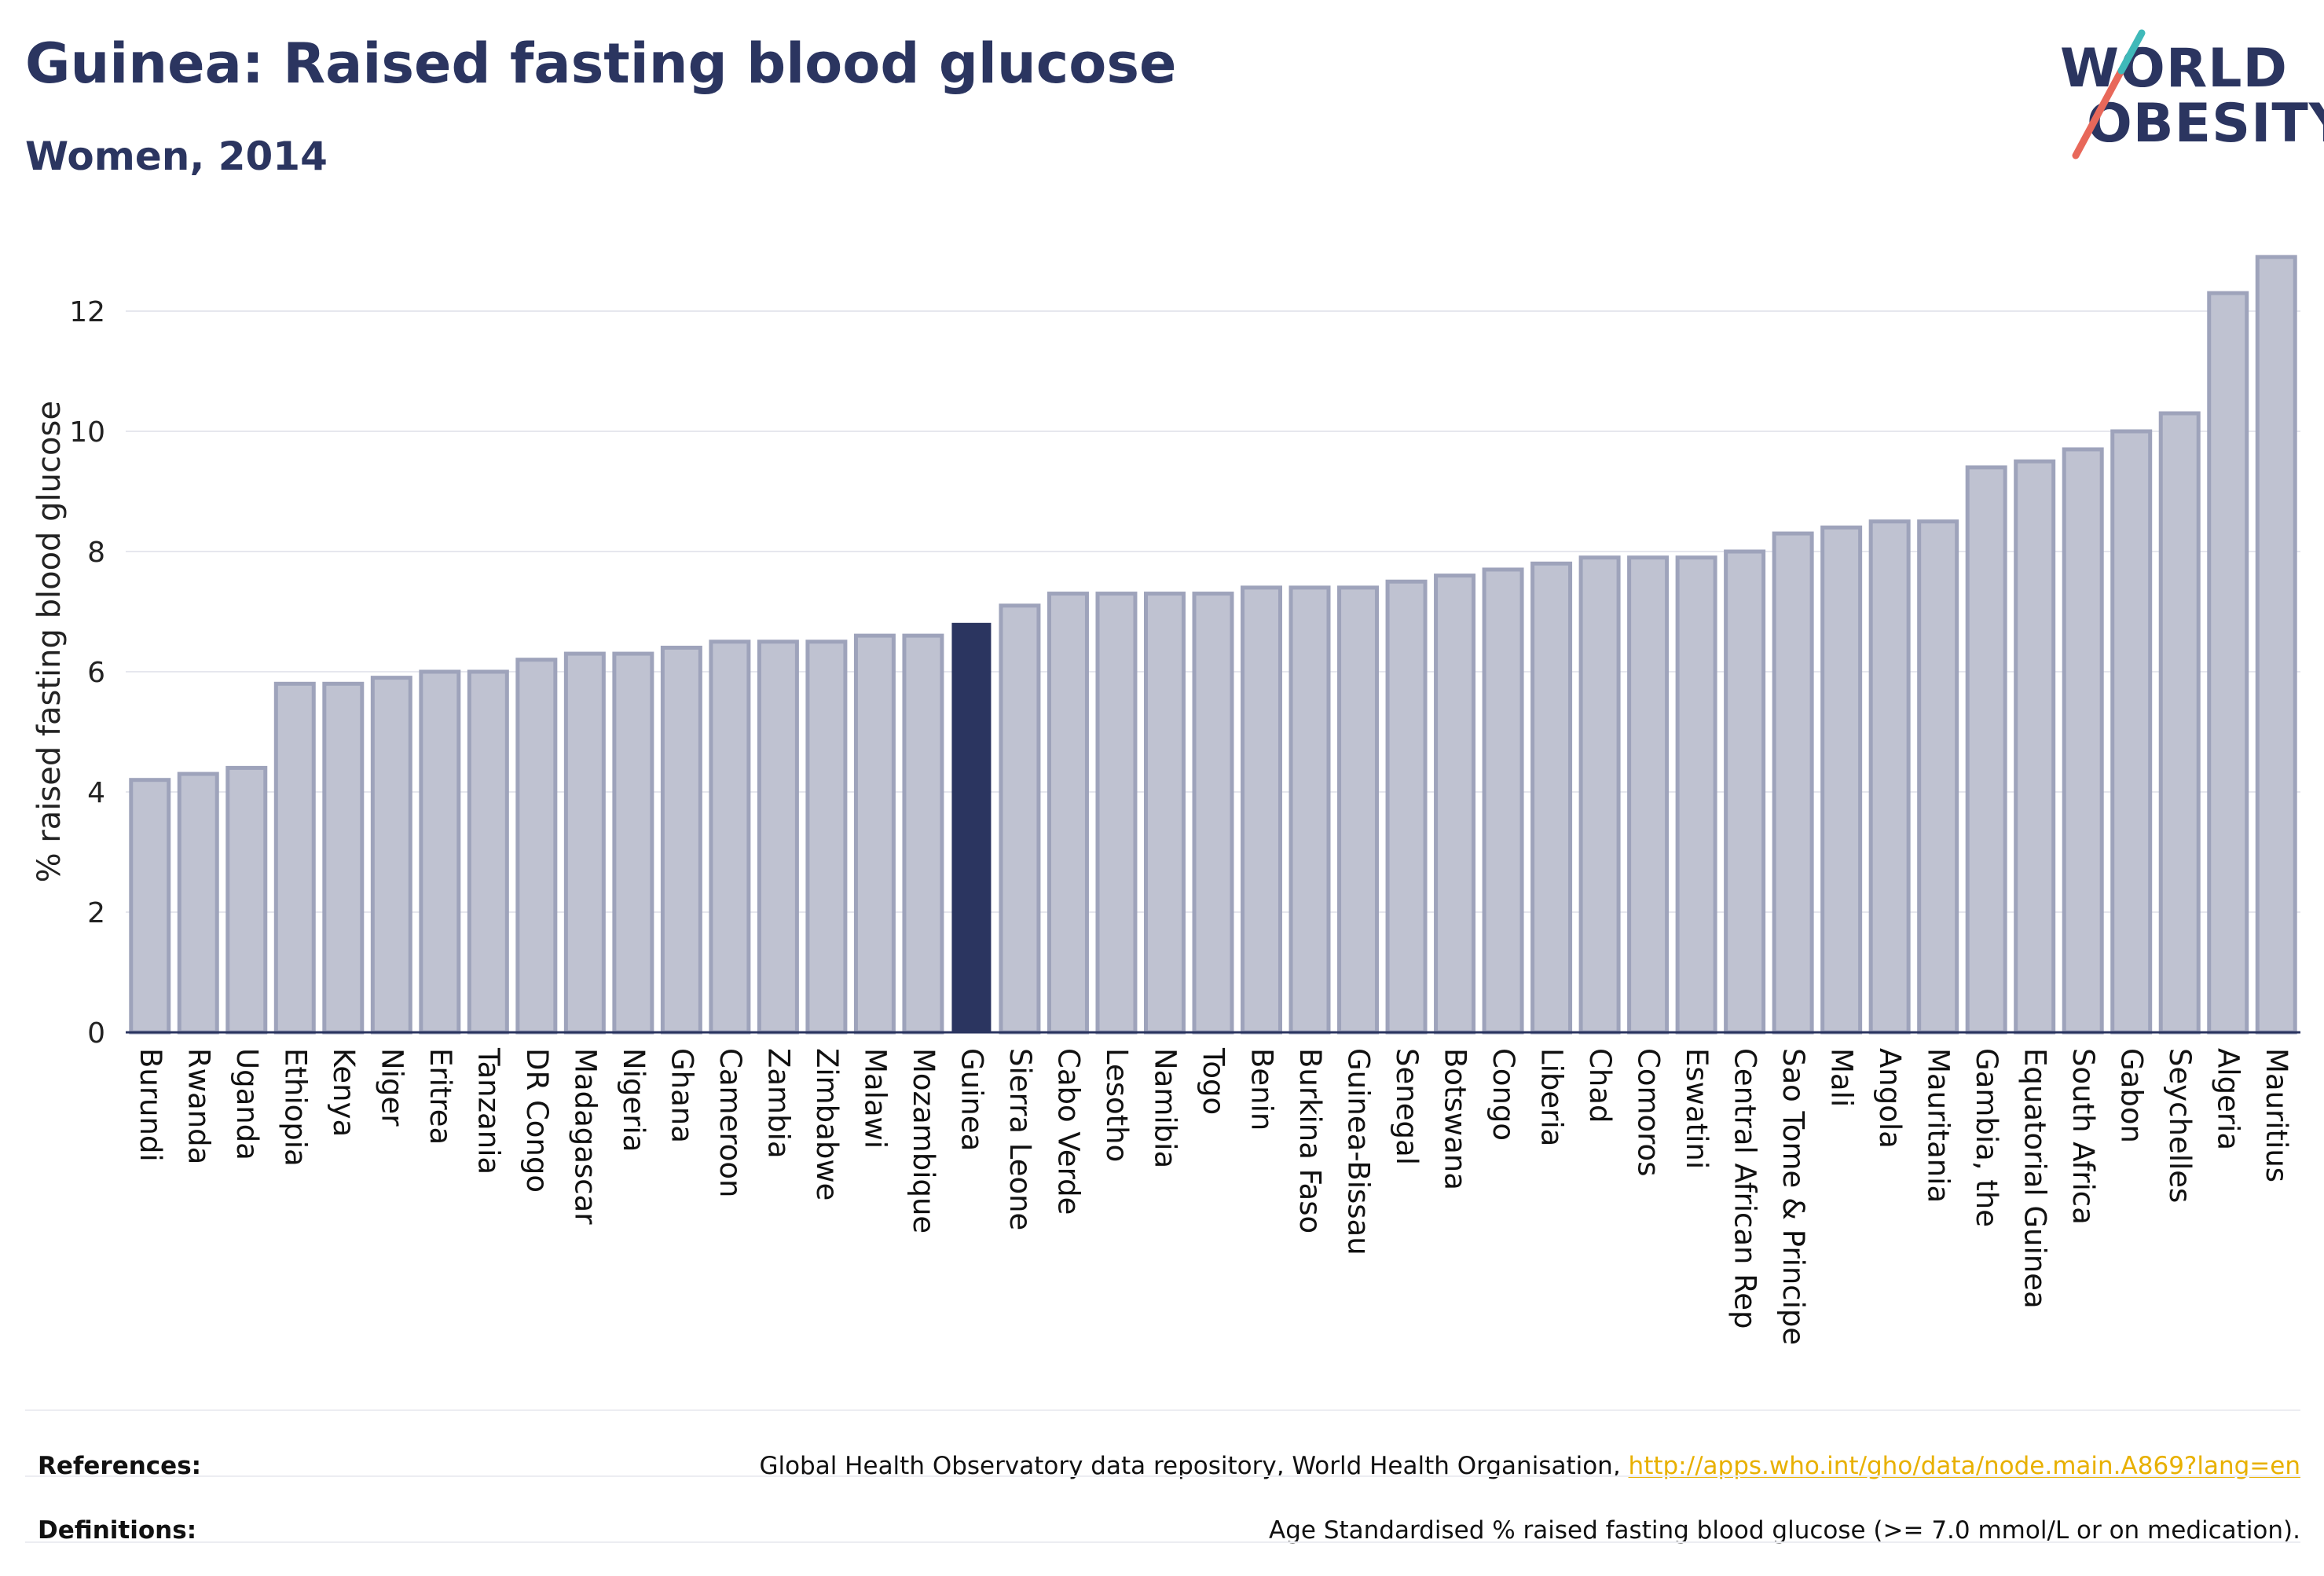 This screenshot has height=1576, width=2324. I want to click on bar-lesotho, so click(1116, 813).